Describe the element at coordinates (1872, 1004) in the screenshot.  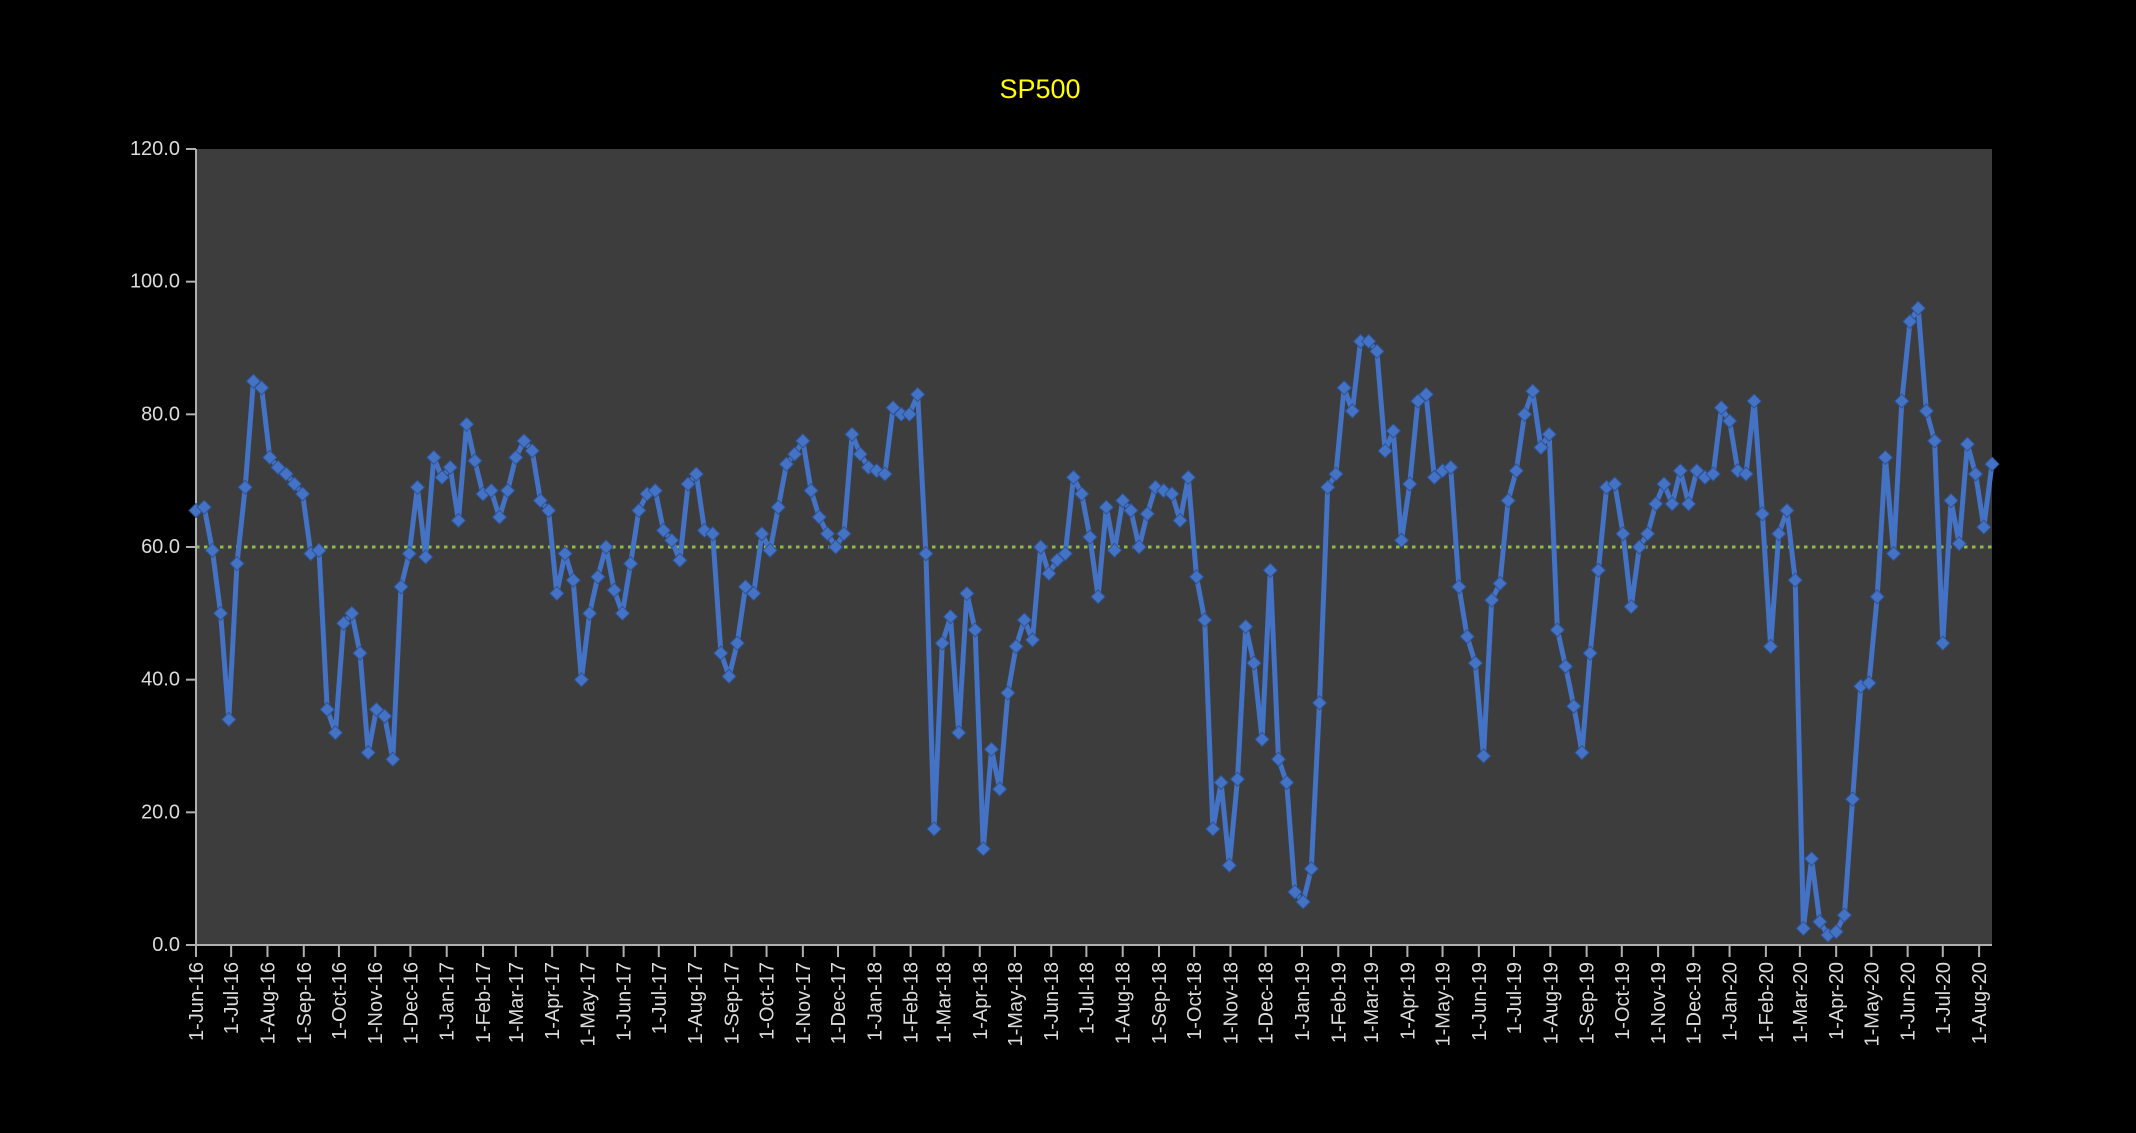
I see `x-axis-tick-label: 1-May-20` at that location.